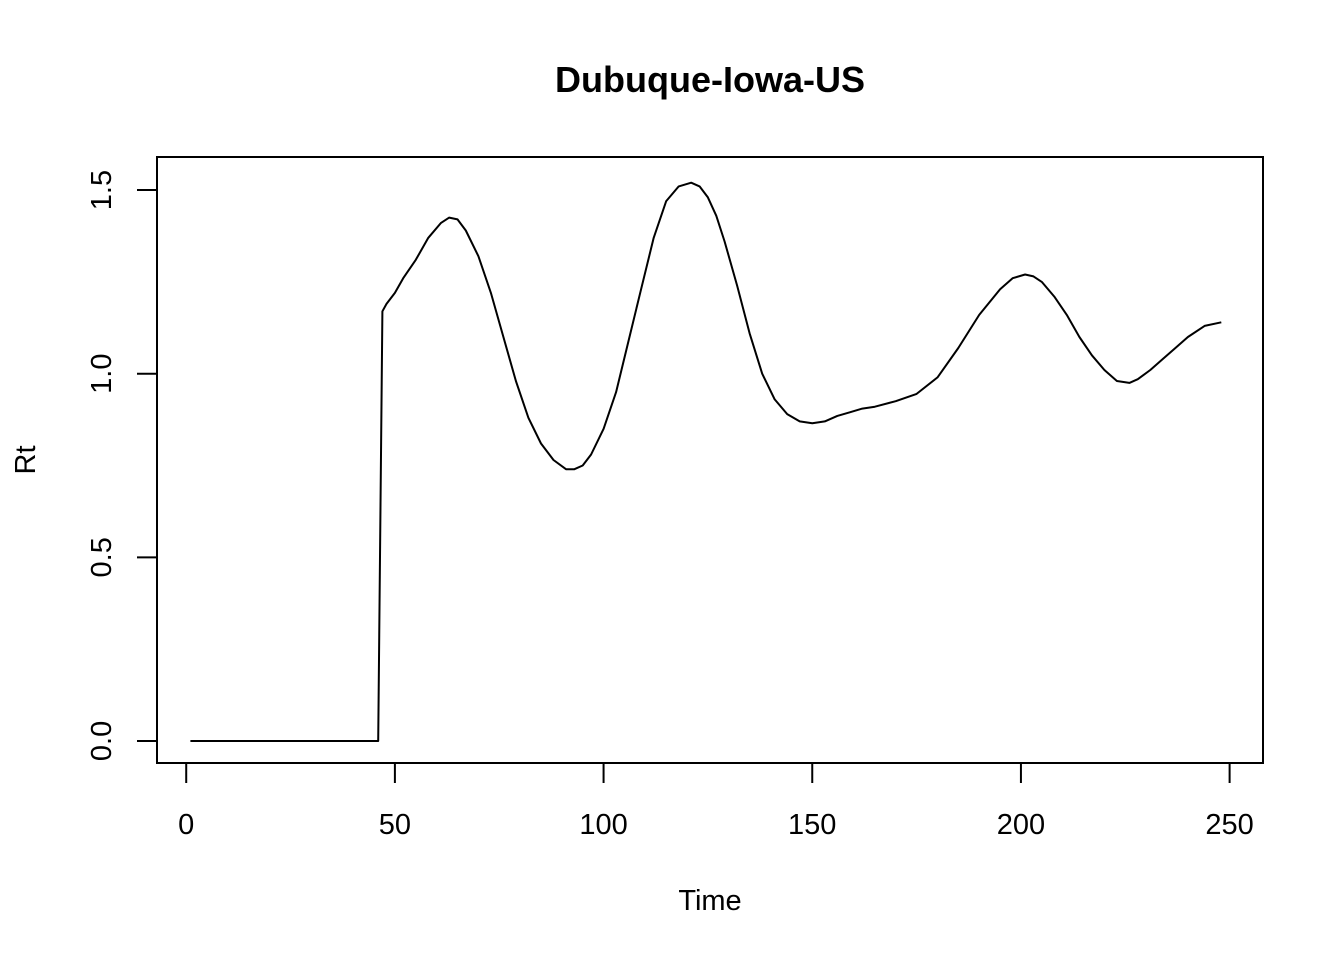 Image resolution: width=1344 pixels, height=960 pixels. Describe the element at coordinates (102, 190) in the screenshot. I see `y-tick-label: 1.5` at that location.